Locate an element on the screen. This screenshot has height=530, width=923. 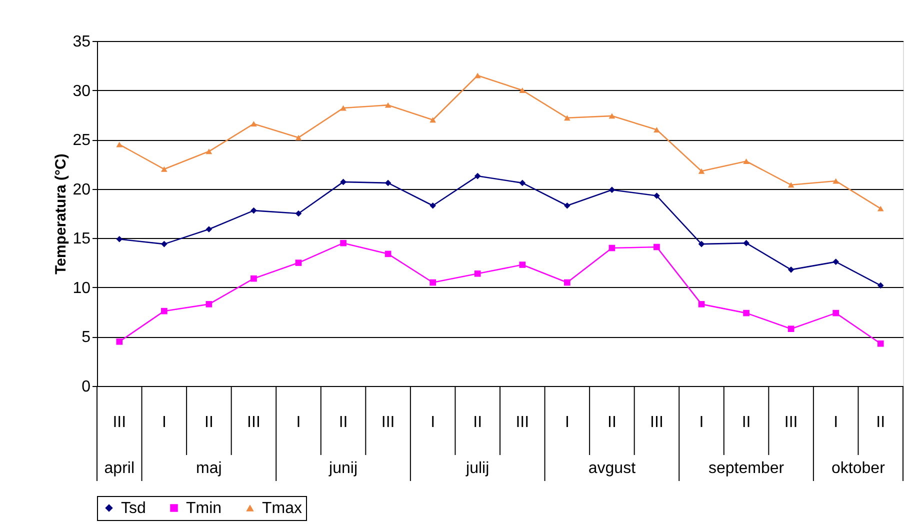
y-tick-label: 15 is located at coordinates (81, 239).